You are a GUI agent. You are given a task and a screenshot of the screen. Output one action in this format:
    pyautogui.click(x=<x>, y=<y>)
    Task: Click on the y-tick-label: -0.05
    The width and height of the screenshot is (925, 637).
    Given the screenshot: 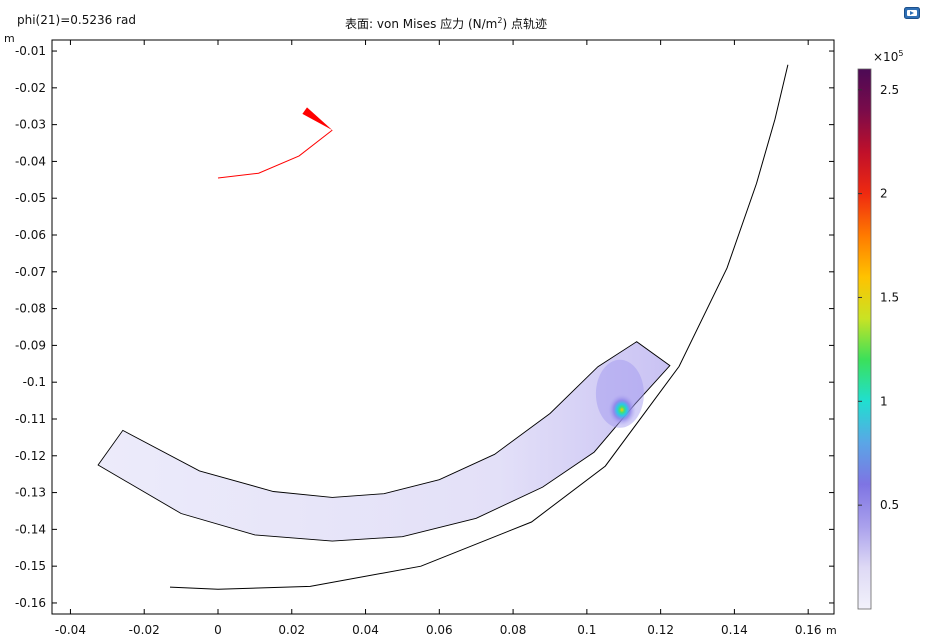 What is the action you would take?
    pyautogui.click(x=30, y=198)
    